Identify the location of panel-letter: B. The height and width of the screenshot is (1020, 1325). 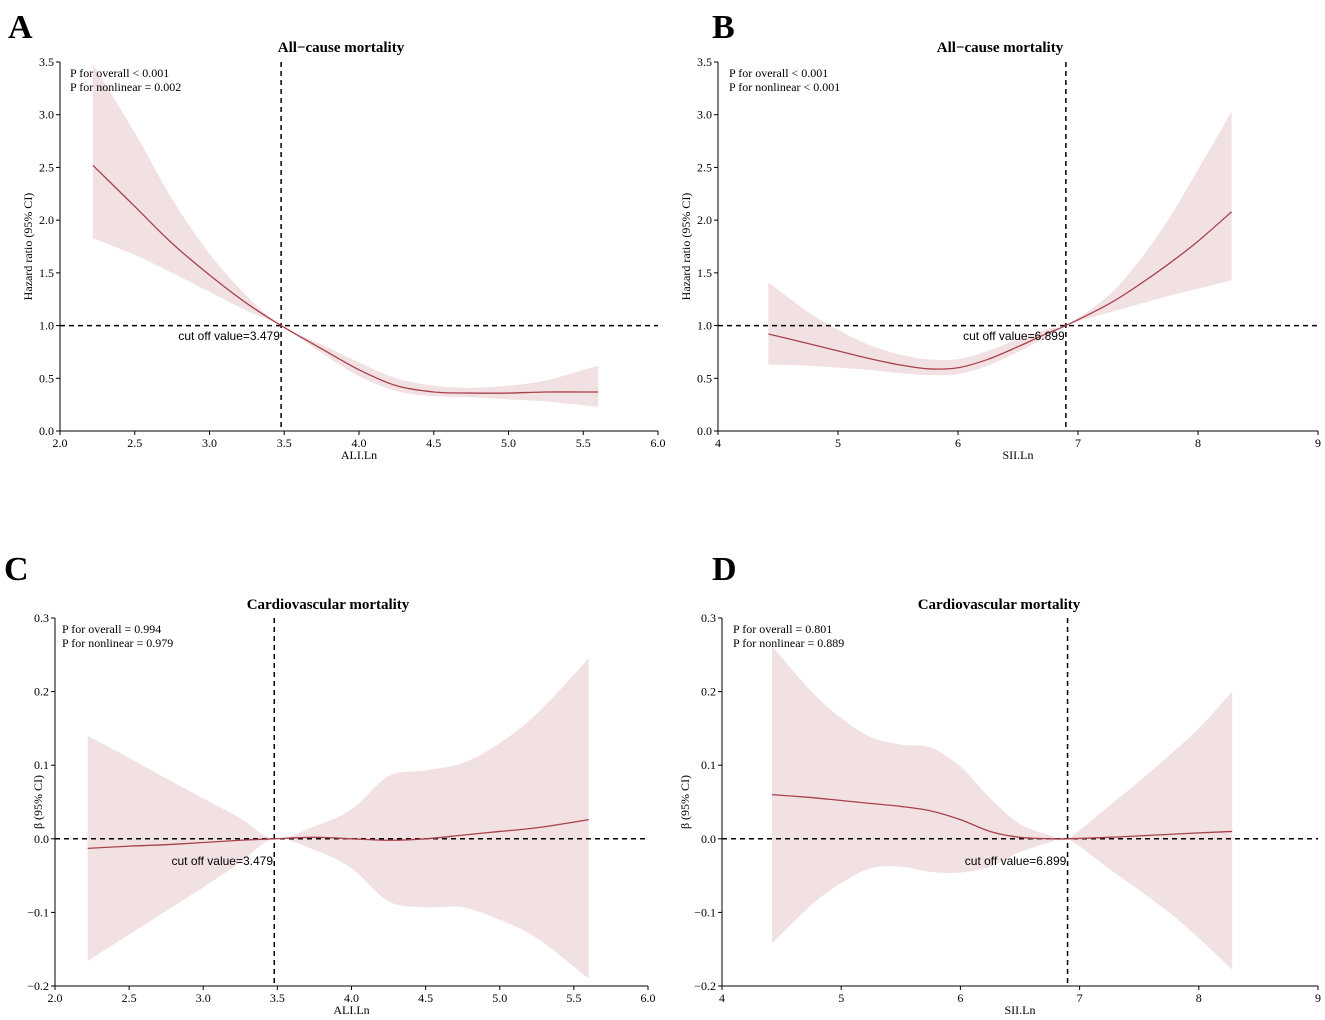
(723, 27).